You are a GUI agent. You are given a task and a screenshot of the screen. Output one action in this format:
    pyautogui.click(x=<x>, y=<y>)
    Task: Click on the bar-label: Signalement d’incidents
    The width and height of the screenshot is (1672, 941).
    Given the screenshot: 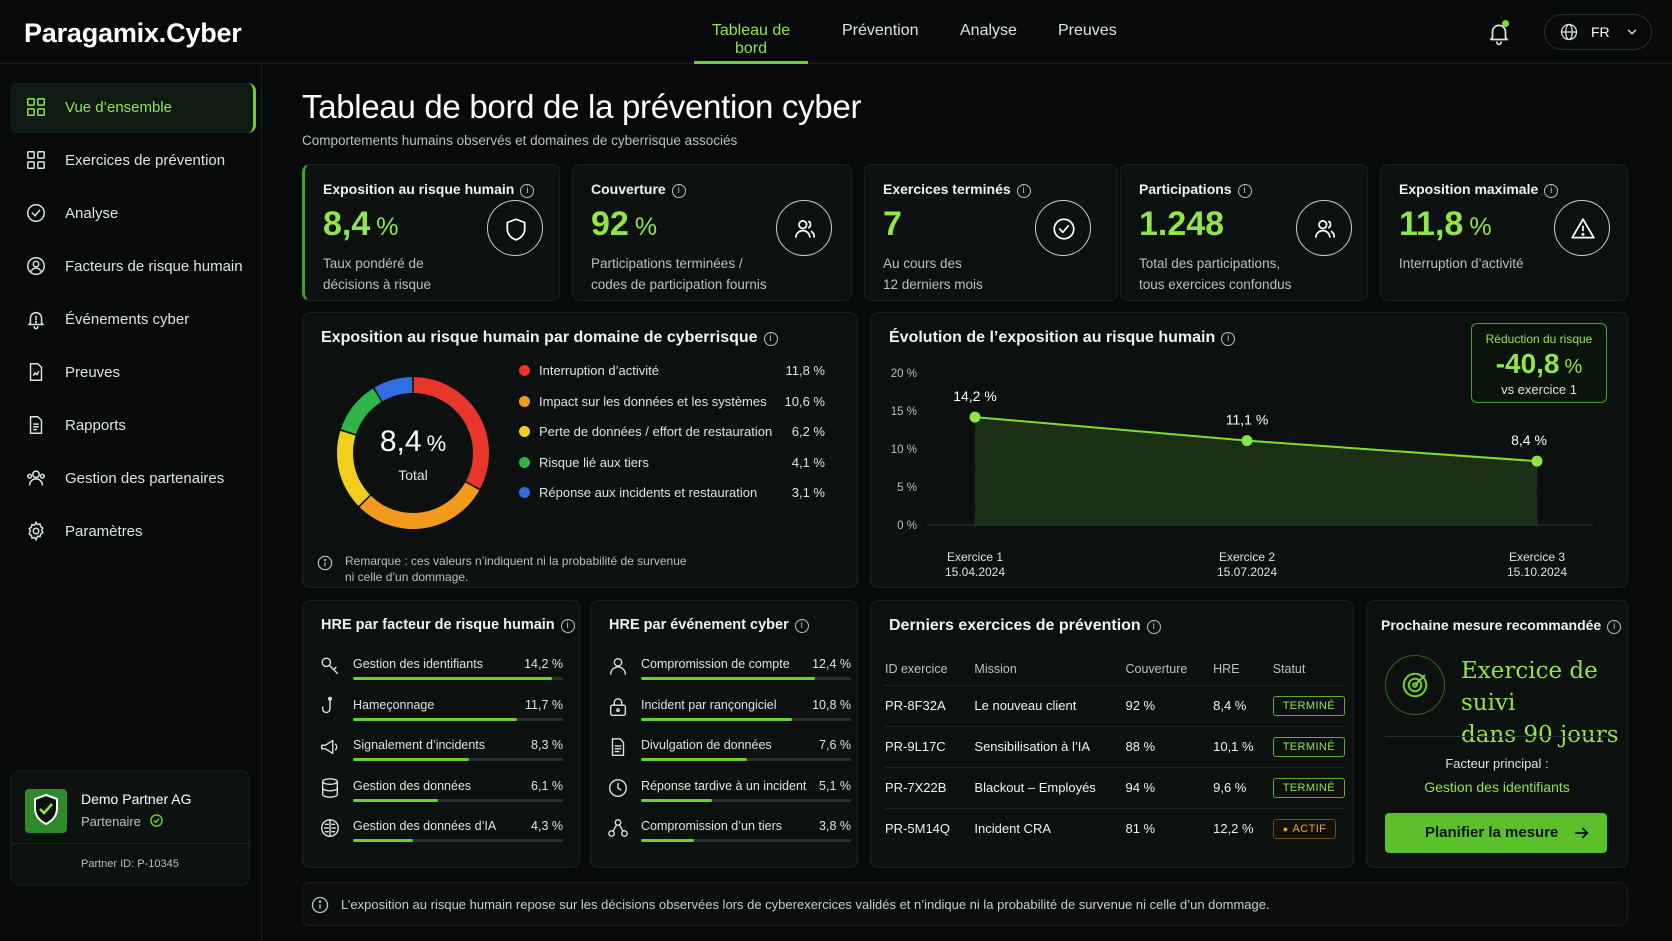 What is the action you would take?
    pyautogui.click(x=419, y=745)
    